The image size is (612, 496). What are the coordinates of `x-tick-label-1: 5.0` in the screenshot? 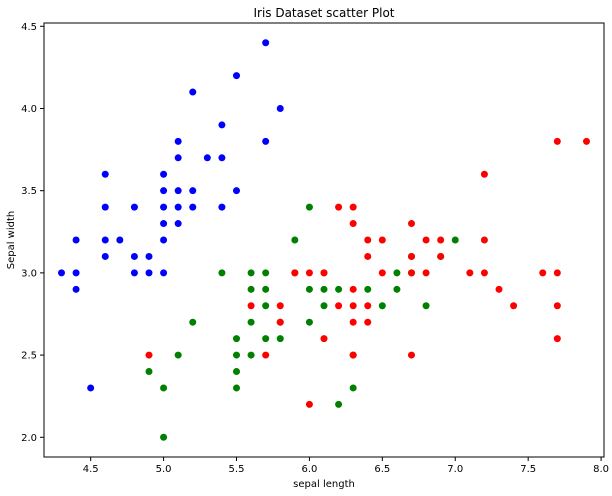 It's located at (164, 469).